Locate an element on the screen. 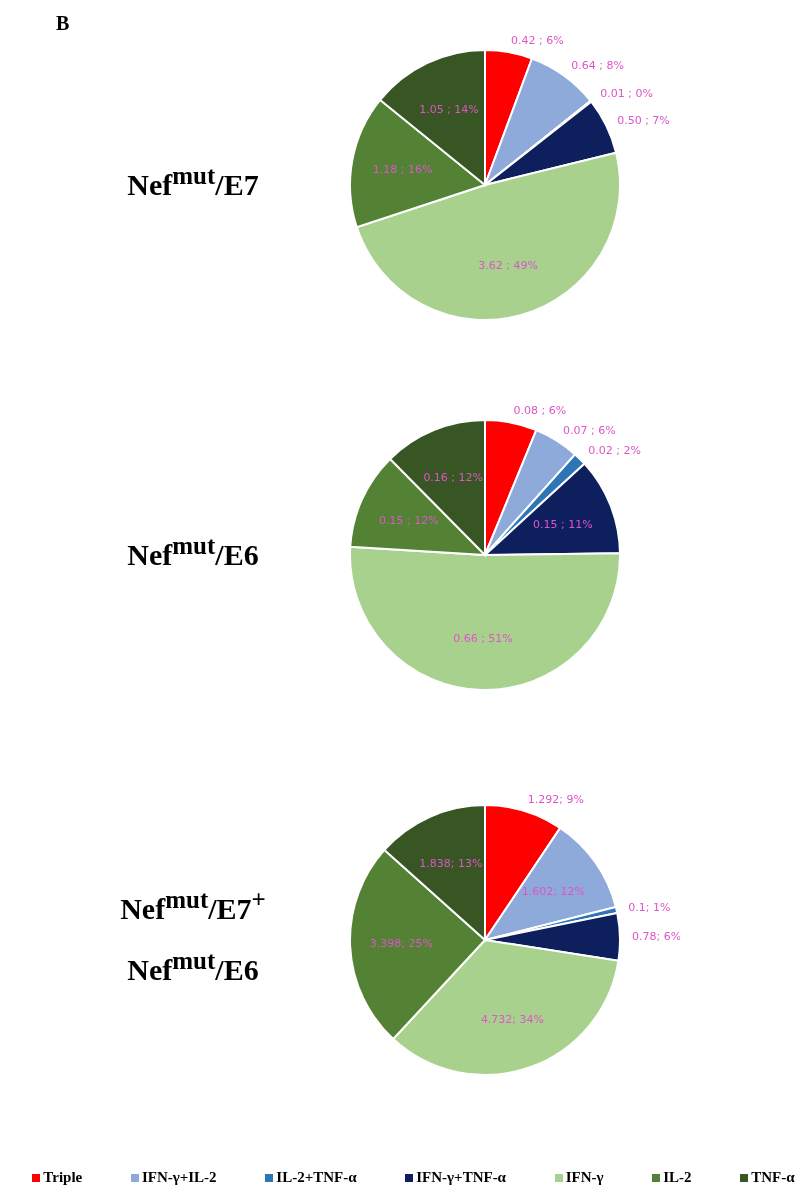  legend-label: IFN-γ is located at coordinates (584, 1177).